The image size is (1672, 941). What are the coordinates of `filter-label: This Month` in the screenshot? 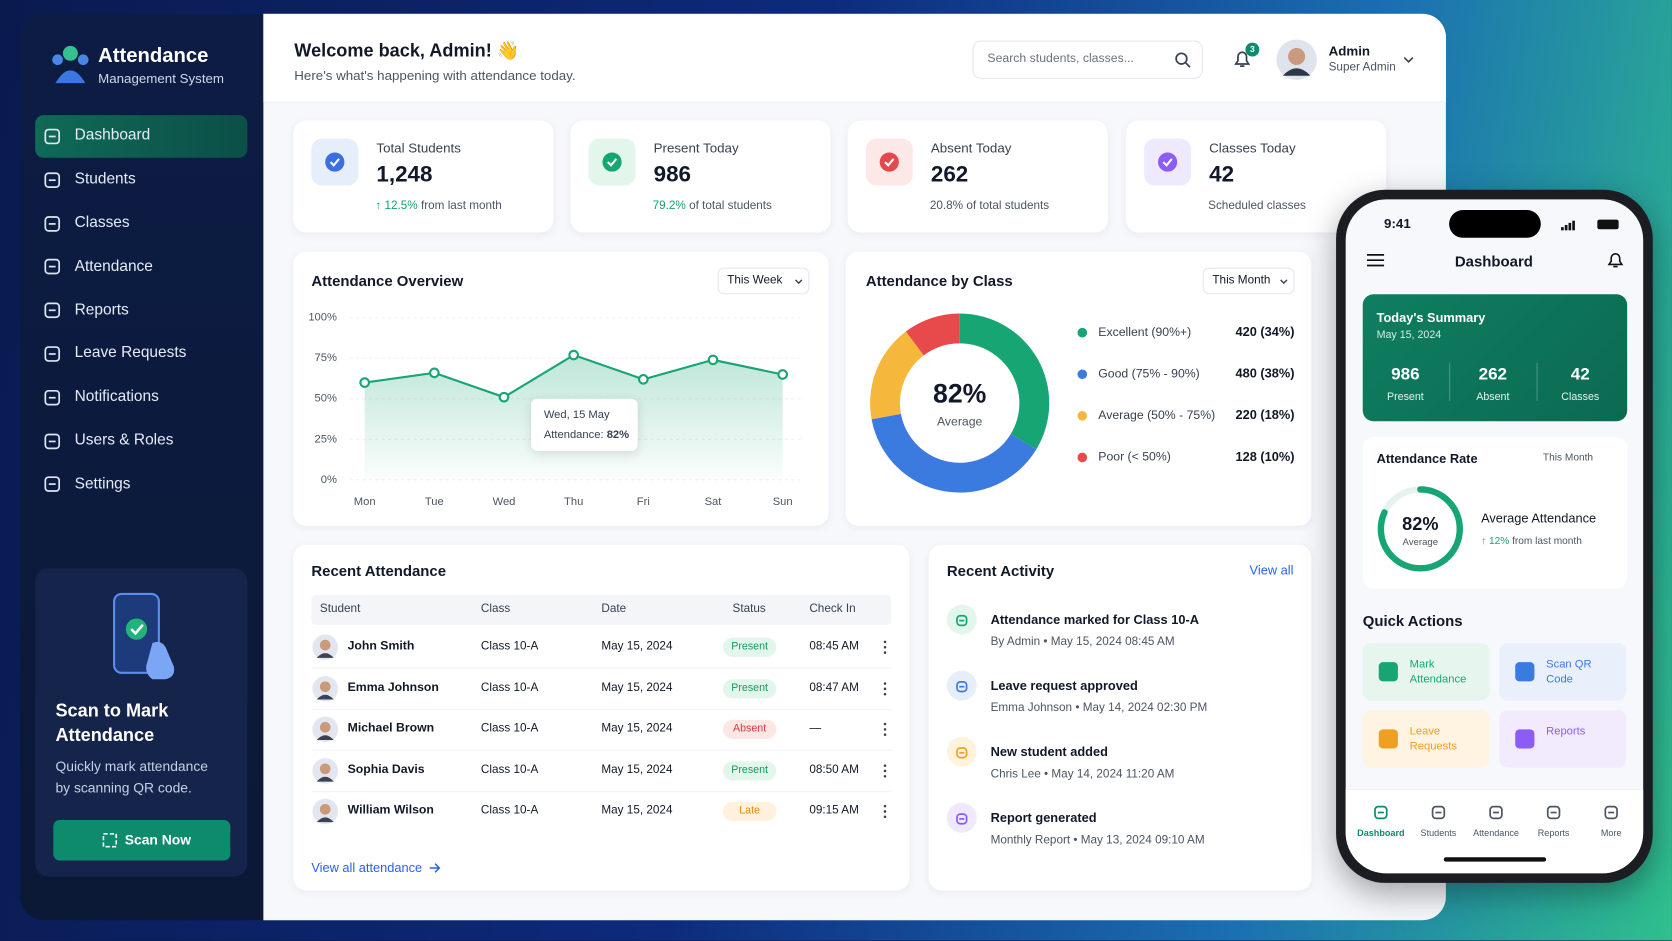 It's located at (1241, 281).